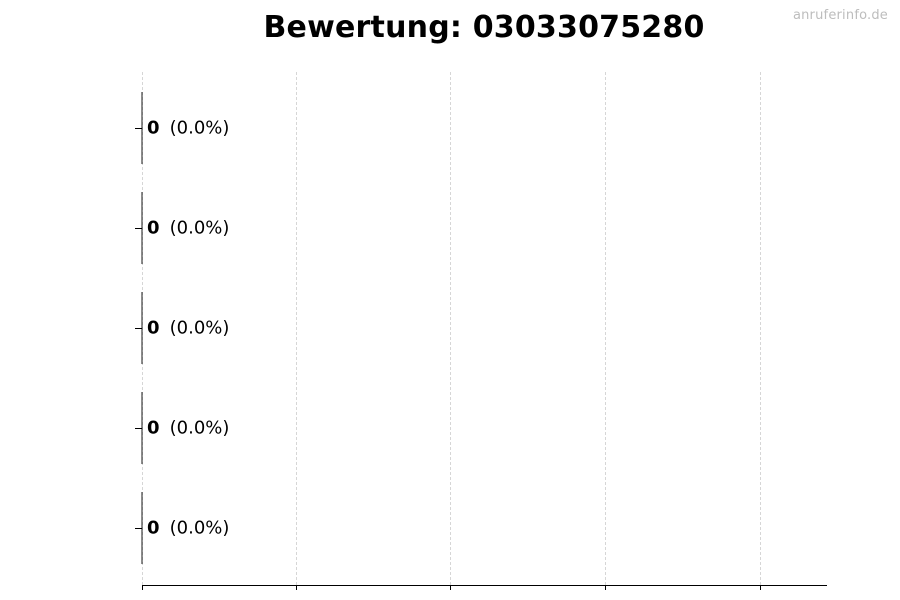 This screenshot has width=900, height=600. I want to click on value-percent-belaestigend: (0.0%), so click(199, 428).